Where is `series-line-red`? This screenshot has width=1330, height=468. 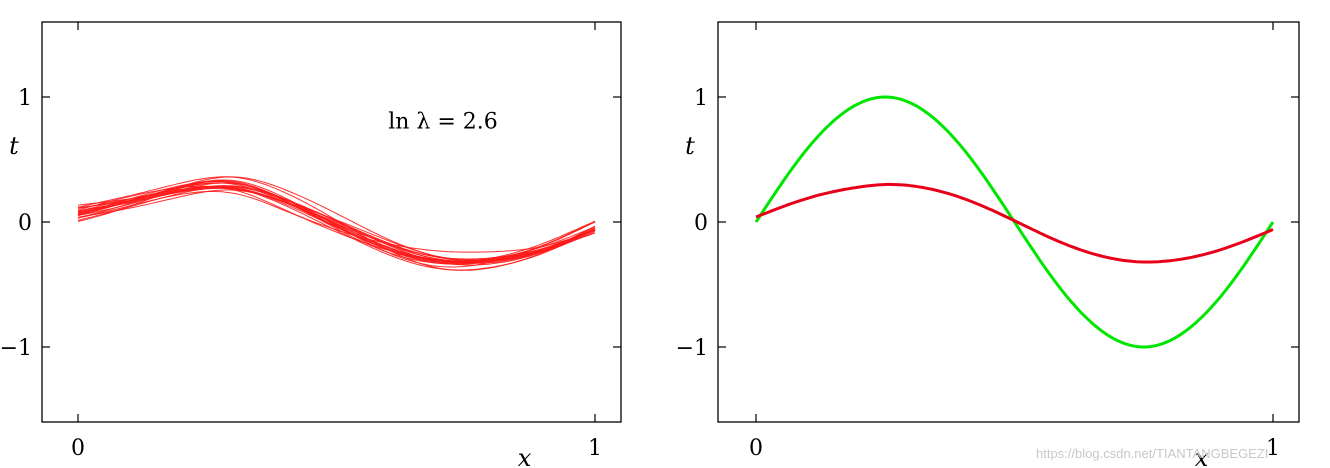
series-line-red is located at coordinates (1014, 223).